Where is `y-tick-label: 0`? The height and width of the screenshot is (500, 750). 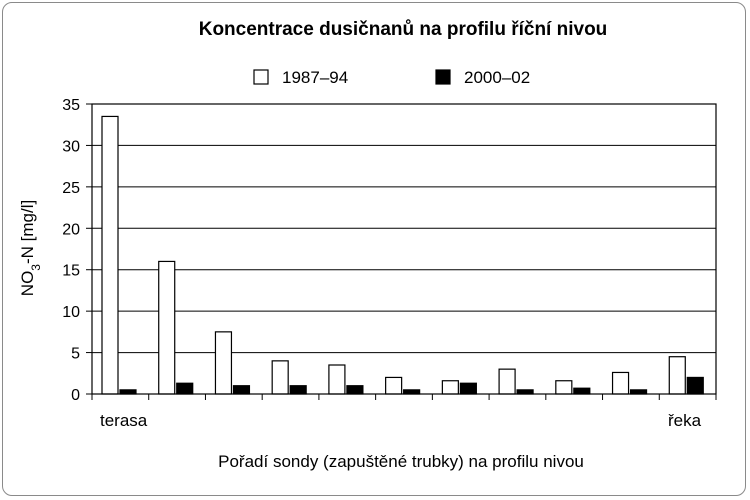 y-tick-label: 0 is located at coordinates (75, 395).